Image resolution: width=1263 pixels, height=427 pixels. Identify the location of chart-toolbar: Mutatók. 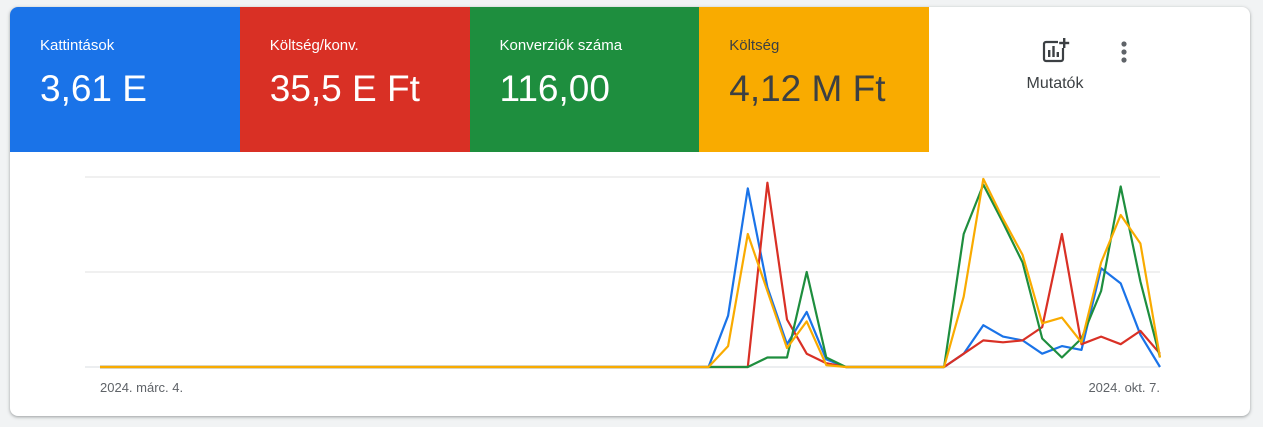
(1085, 79).